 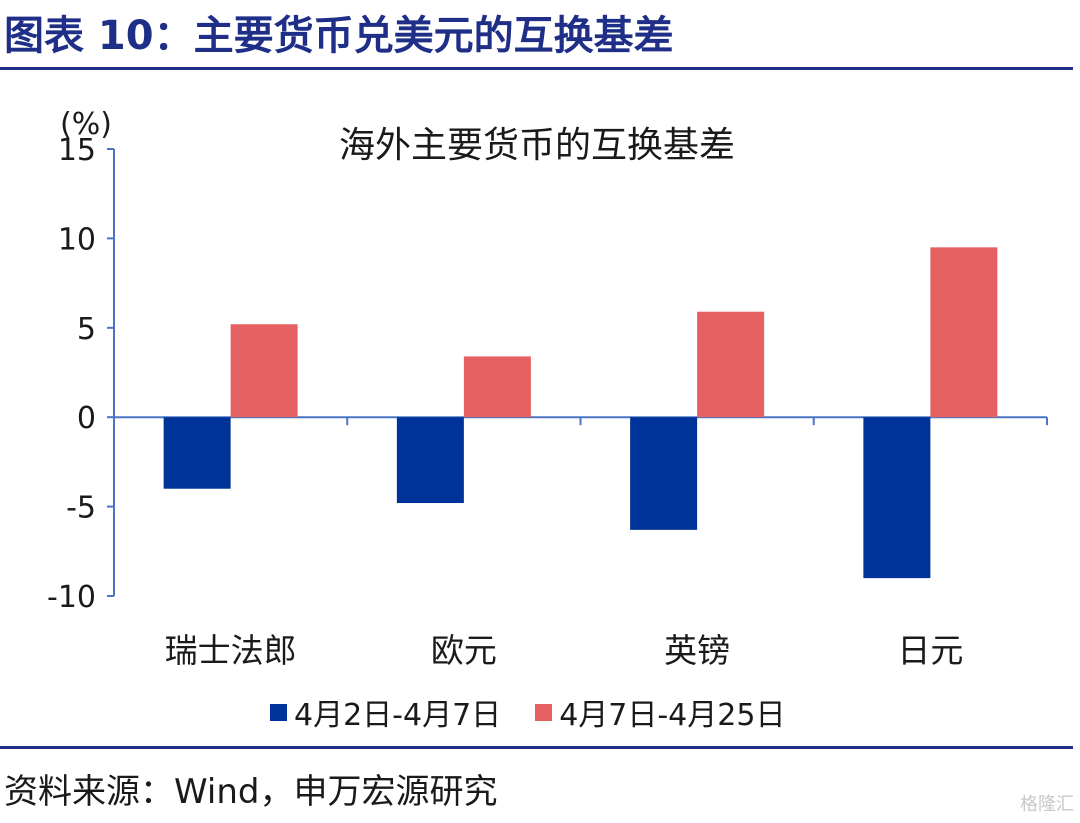 What do you see at coordinates (86, 329) in the screenshot?
I see `y-tick-label: 5` at bounding box center [86, 329].